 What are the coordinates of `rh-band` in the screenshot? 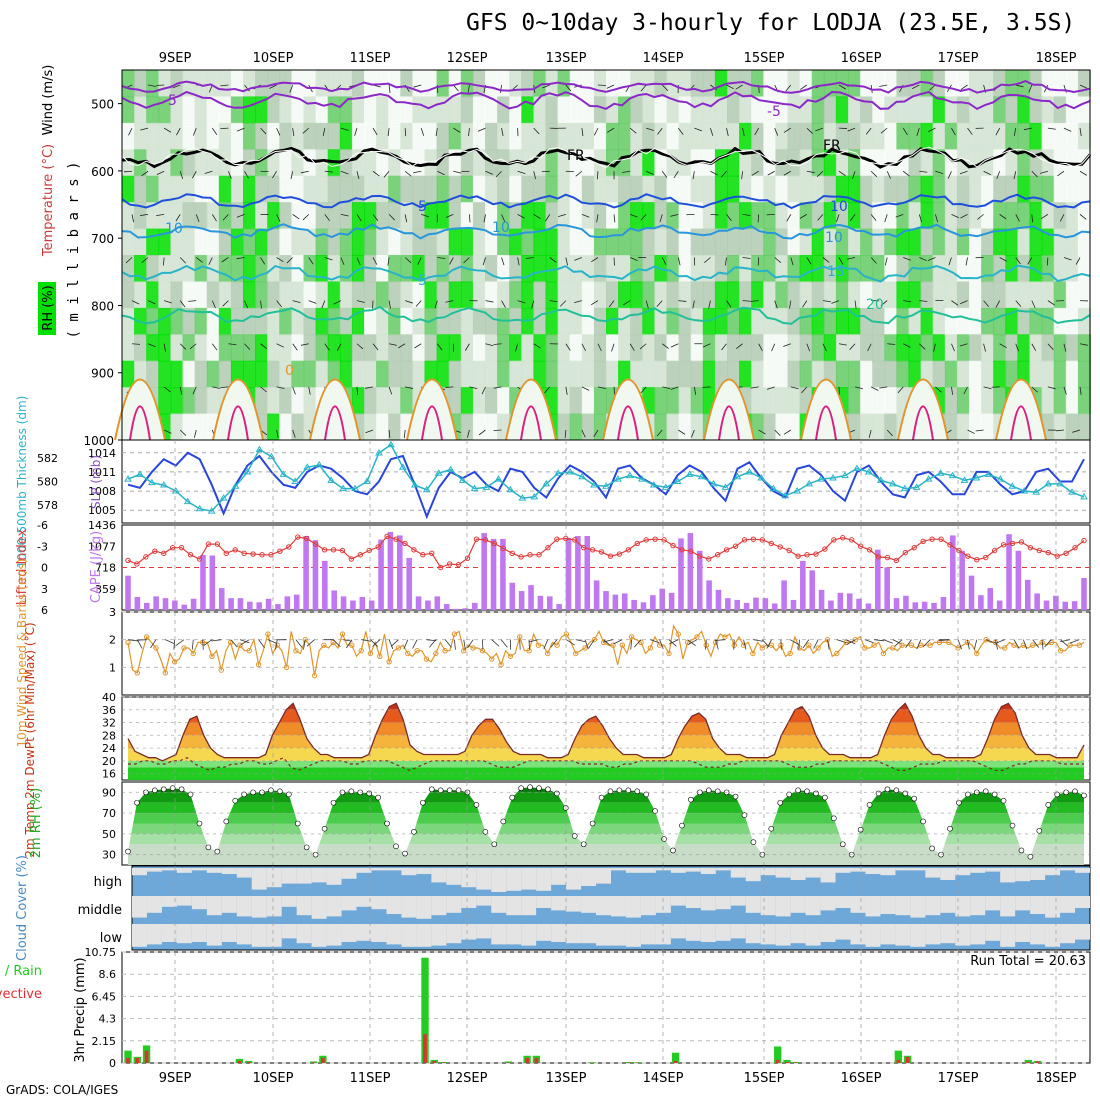 It's located at (606, 797).